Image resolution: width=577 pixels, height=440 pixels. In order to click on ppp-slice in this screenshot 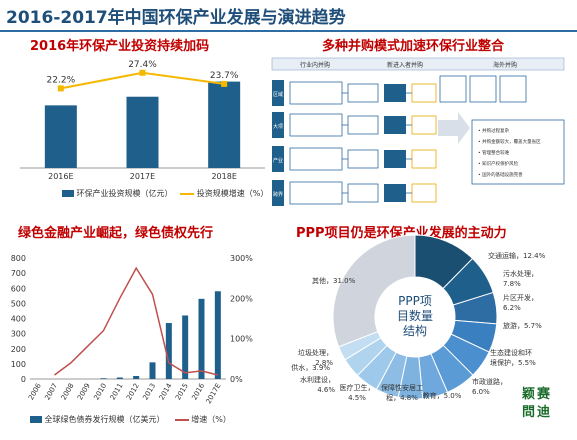, I will do `click(374, 291)`.